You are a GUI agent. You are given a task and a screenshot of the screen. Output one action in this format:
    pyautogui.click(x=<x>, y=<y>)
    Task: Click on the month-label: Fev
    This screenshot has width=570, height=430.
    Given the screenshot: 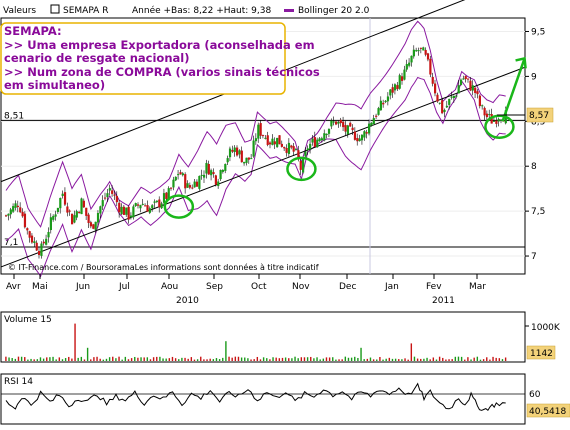 What is the action you would take?
    pyautogui.click(x=434, y=287)
    